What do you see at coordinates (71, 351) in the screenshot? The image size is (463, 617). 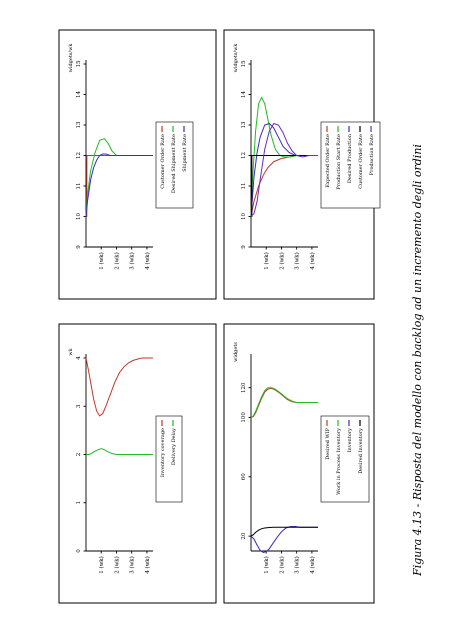 I see `unit-label: wk` at bounding box center [71, 351].